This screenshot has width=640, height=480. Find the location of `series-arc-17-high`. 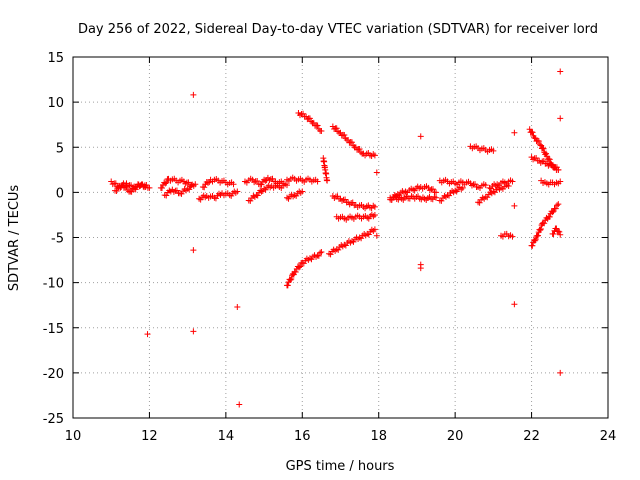

series-arc-17-high is located at coordinates (353, 141).